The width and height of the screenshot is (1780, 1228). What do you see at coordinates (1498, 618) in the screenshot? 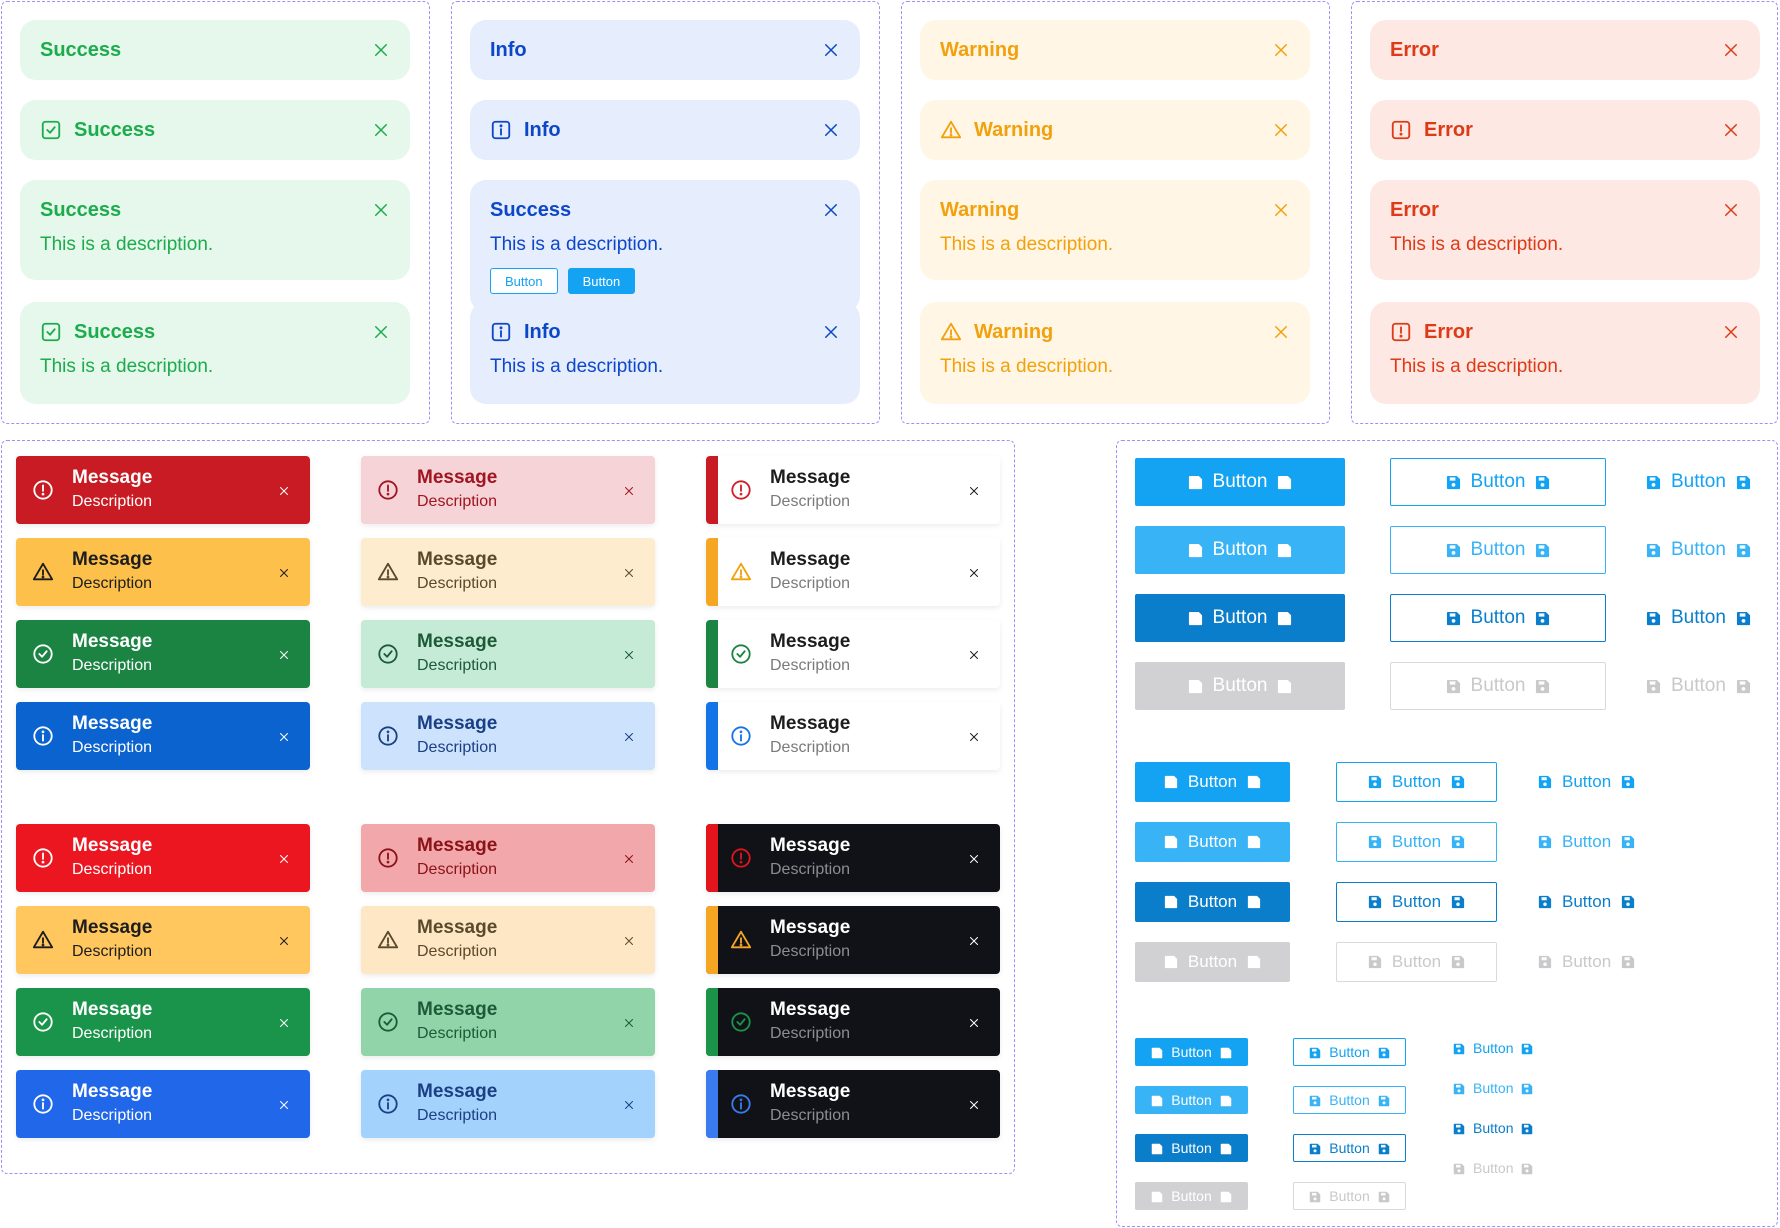
I see `button-outline-lg-active: Button` at bounding box center [1498, 618].